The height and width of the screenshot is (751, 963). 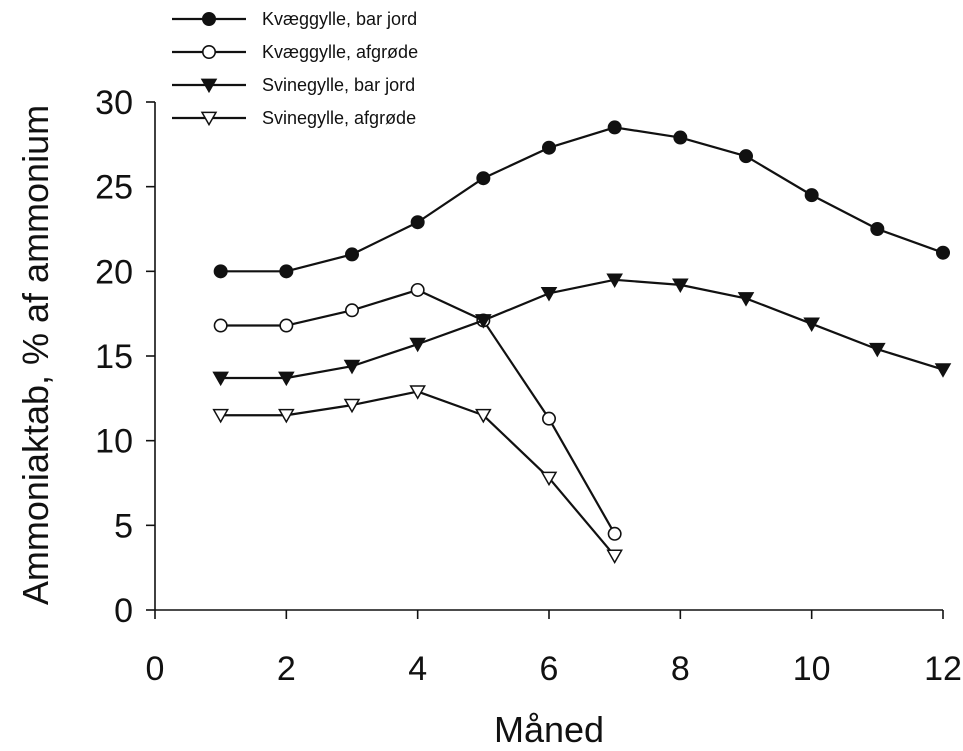 What do you see at coordinates (123, 611) in the screenshot?
I see `y-tick-label: 0` at bounding box center [123, 611].